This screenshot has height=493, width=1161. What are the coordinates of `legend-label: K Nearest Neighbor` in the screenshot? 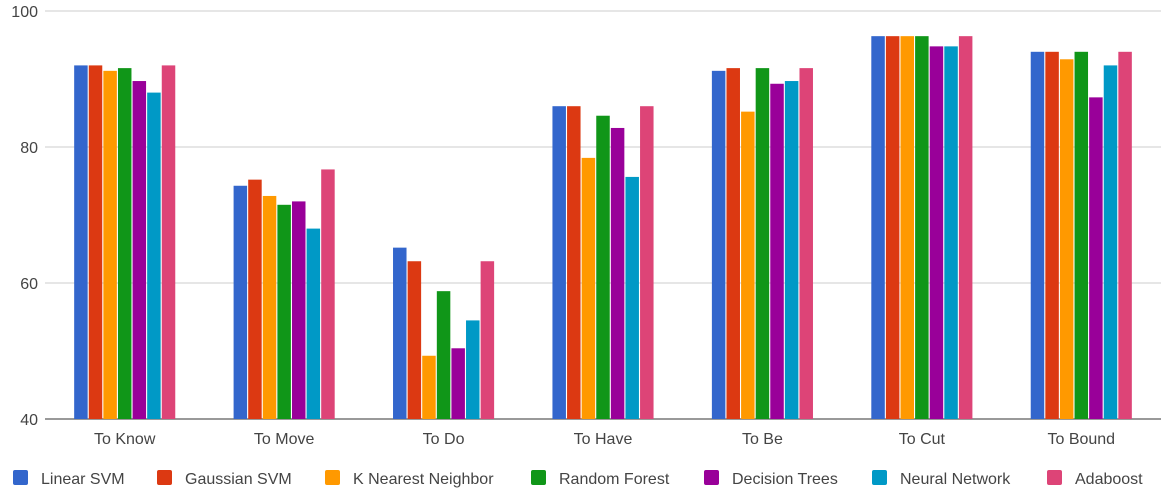 It's located at (423, 479).